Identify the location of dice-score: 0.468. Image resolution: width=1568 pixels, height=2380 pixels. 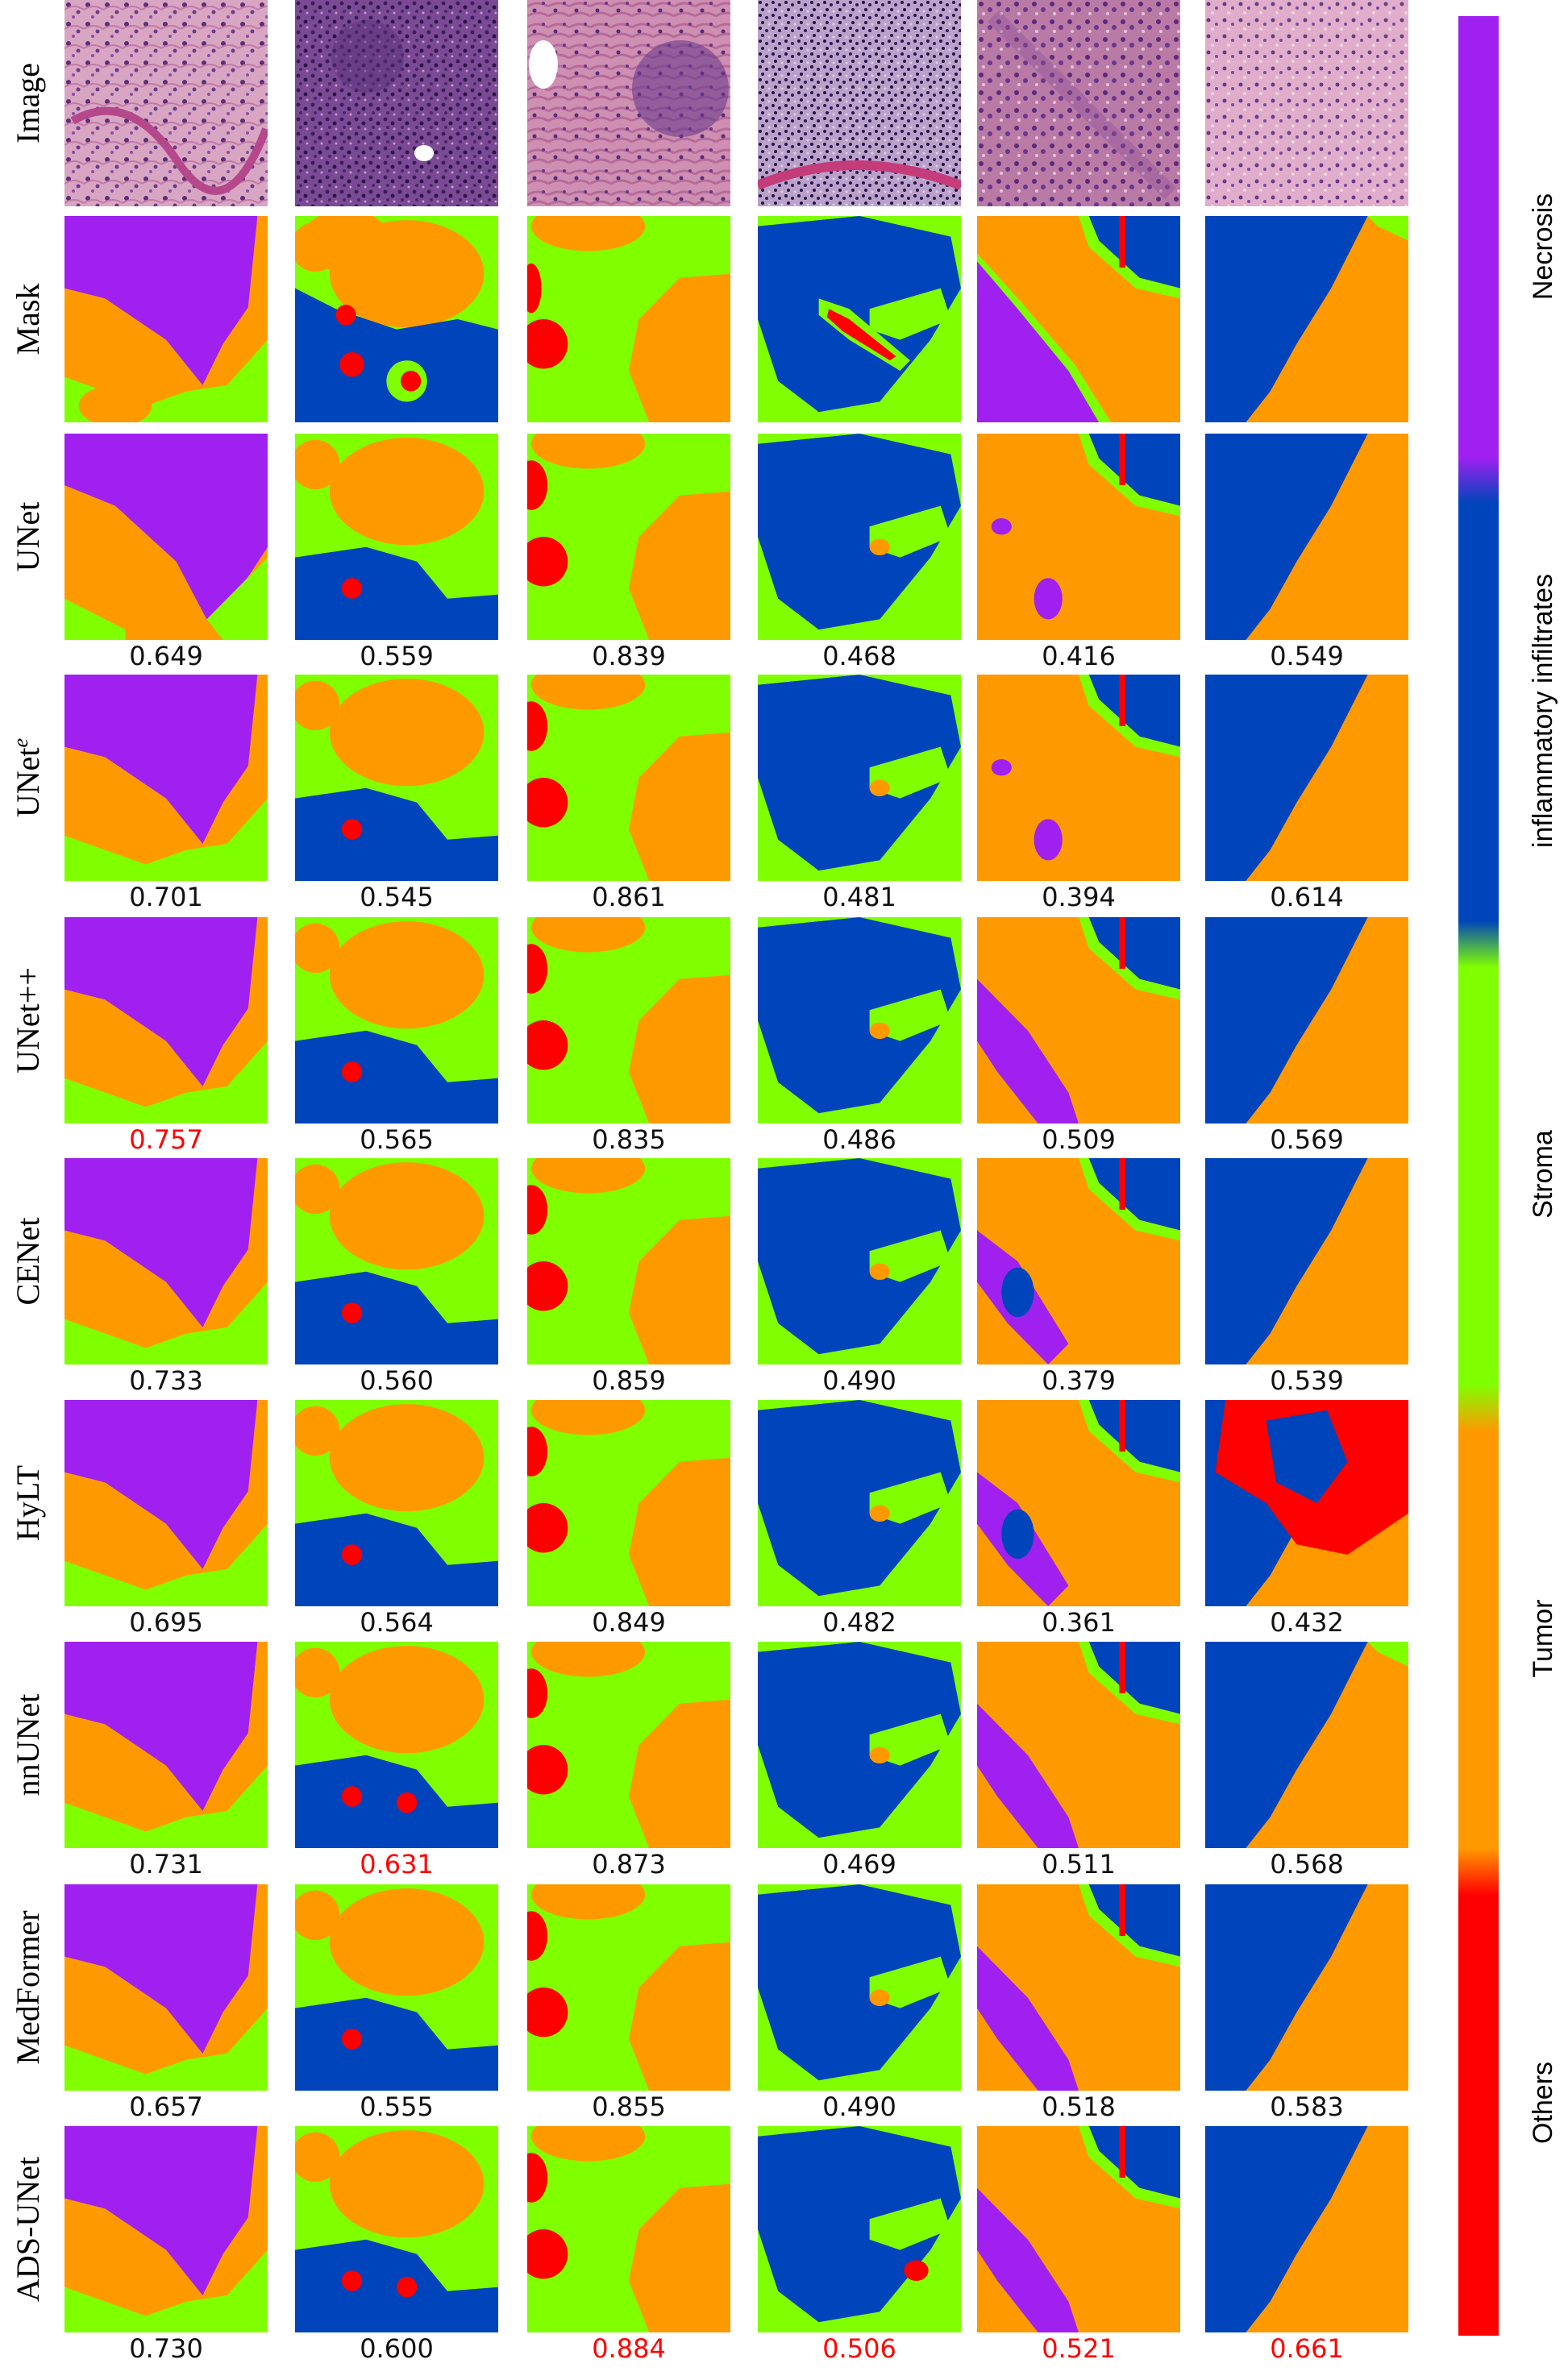
(859, 656).